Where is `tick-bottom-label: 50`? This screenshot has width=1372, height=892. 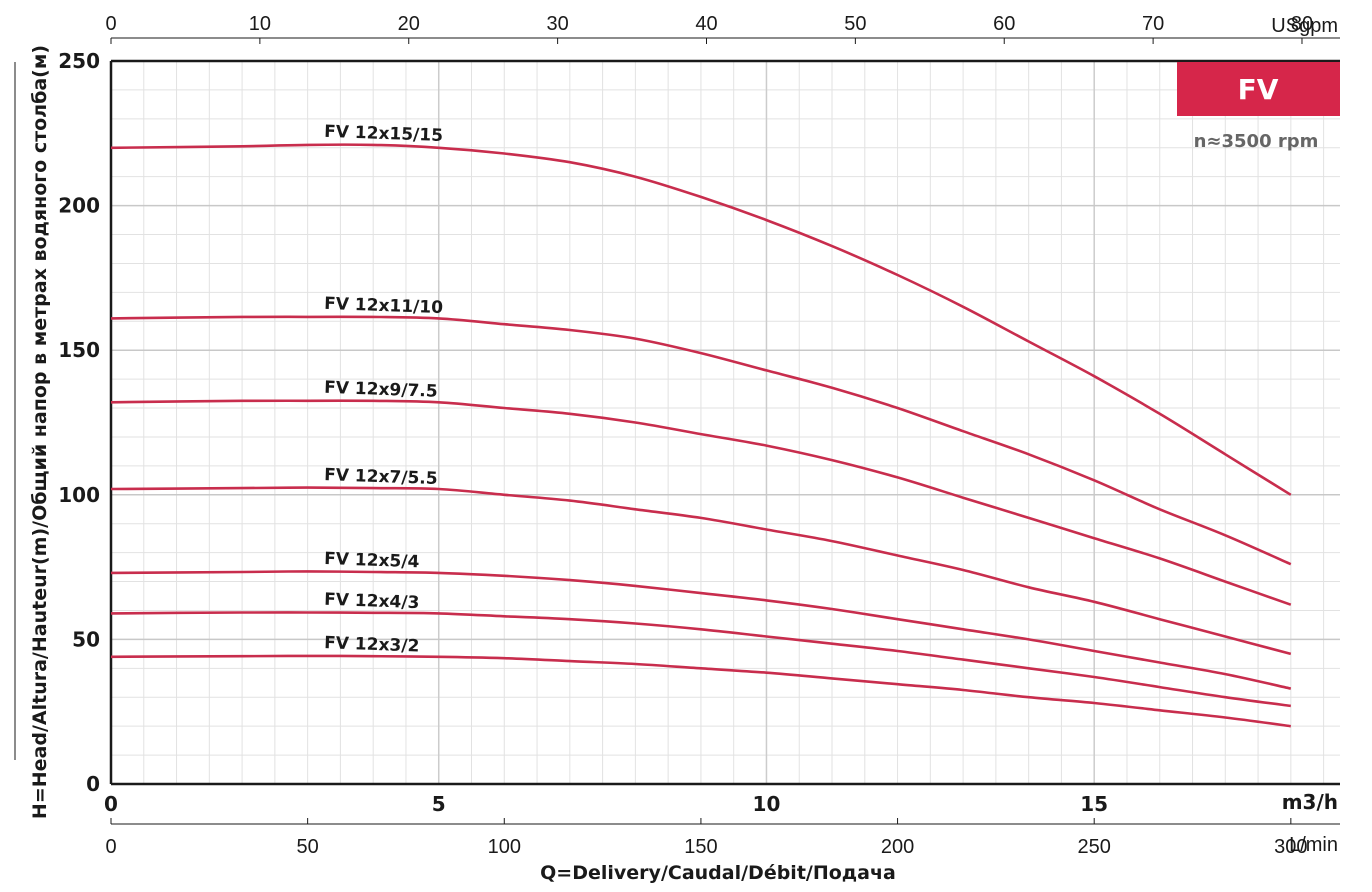 tick-bottom-label: 50 is located at coordinates (308, 847).